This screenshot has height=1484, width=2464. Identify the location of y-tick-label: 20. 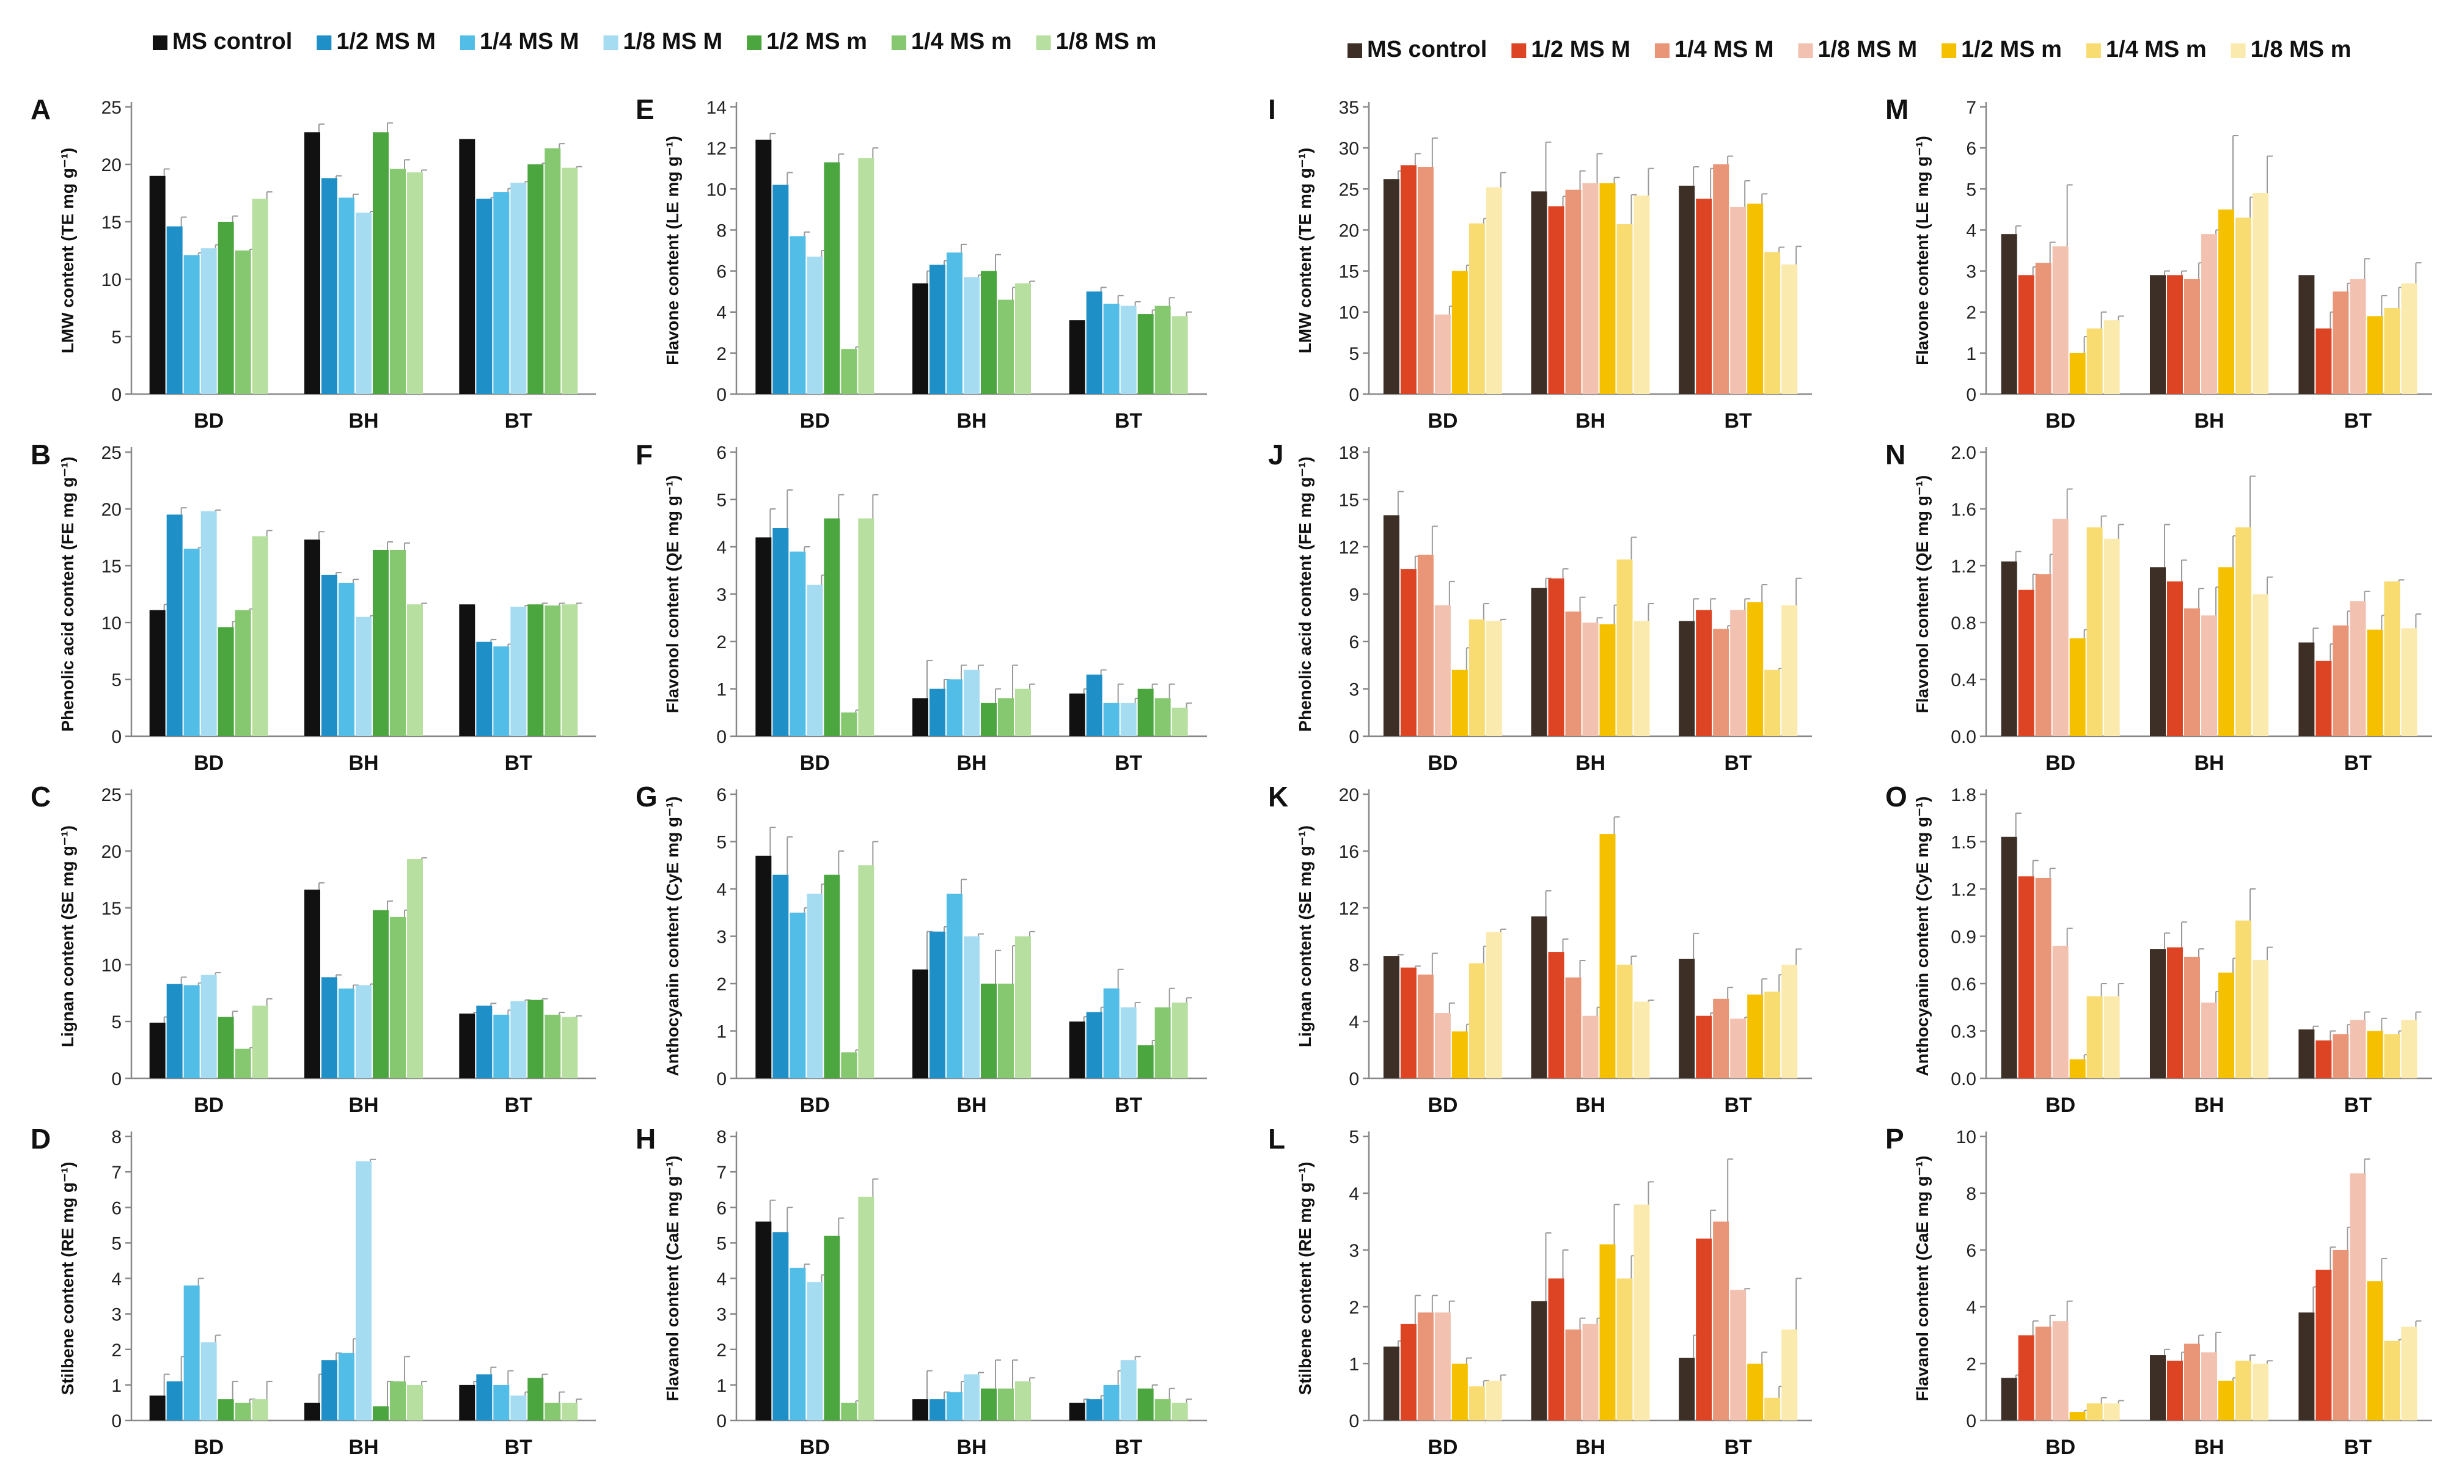
(1349, 795).